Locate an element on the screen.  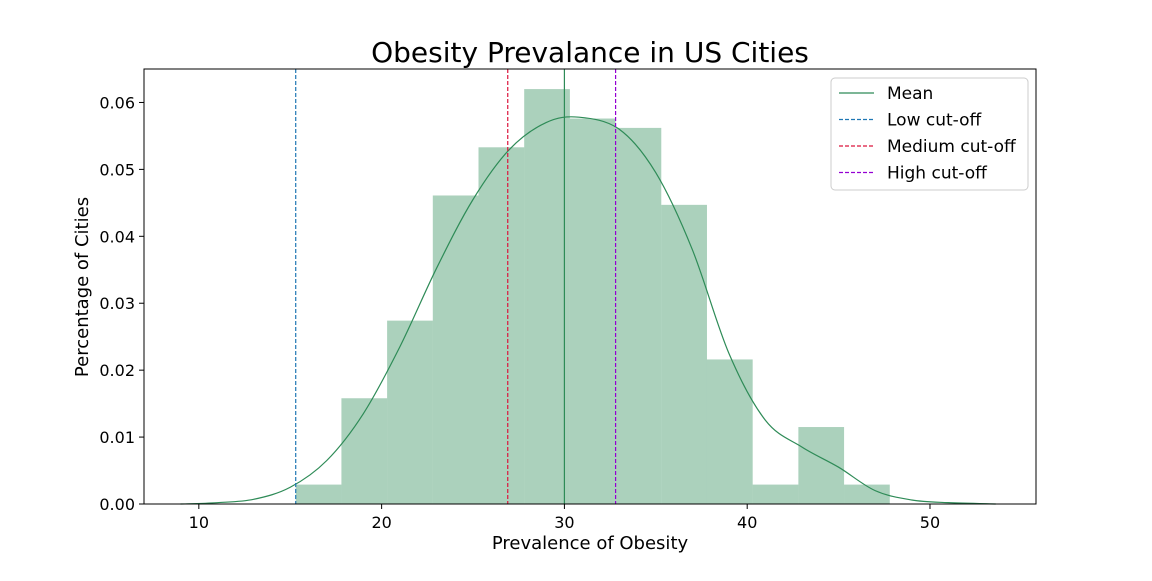
y-tick-label: 0.02 is located at coordinates (117, 370).